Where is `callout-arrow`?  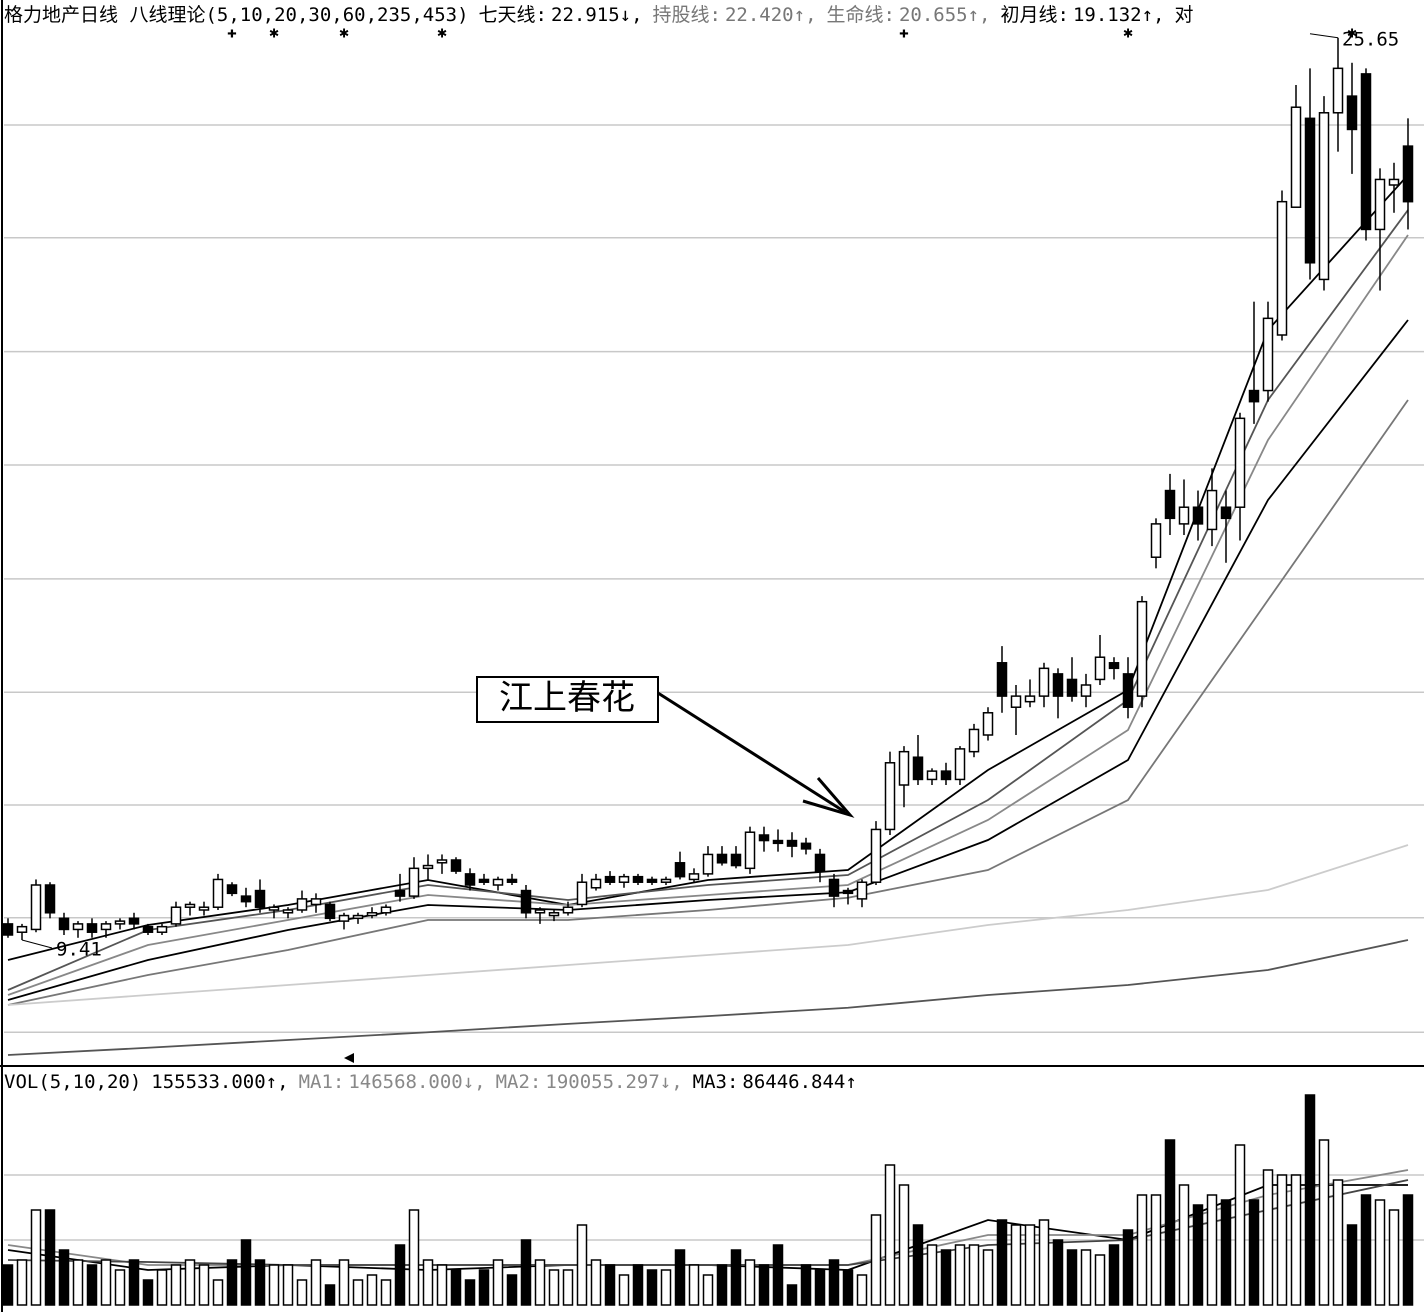 callout-arrow is located at coordinates (751, 752).